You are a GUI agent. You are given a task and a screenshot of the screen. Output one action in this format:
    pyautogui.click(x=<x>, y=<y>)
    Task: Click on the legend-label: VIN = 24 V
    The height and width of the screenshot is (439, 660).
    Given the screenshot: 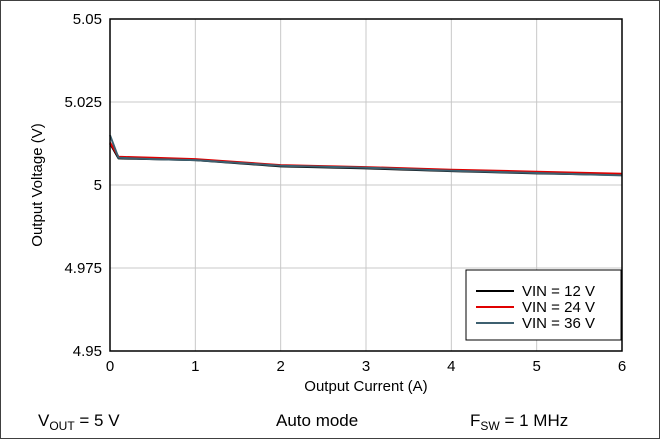 What is the action you would take?
    pyautogui.click(x=558, y=307)
    